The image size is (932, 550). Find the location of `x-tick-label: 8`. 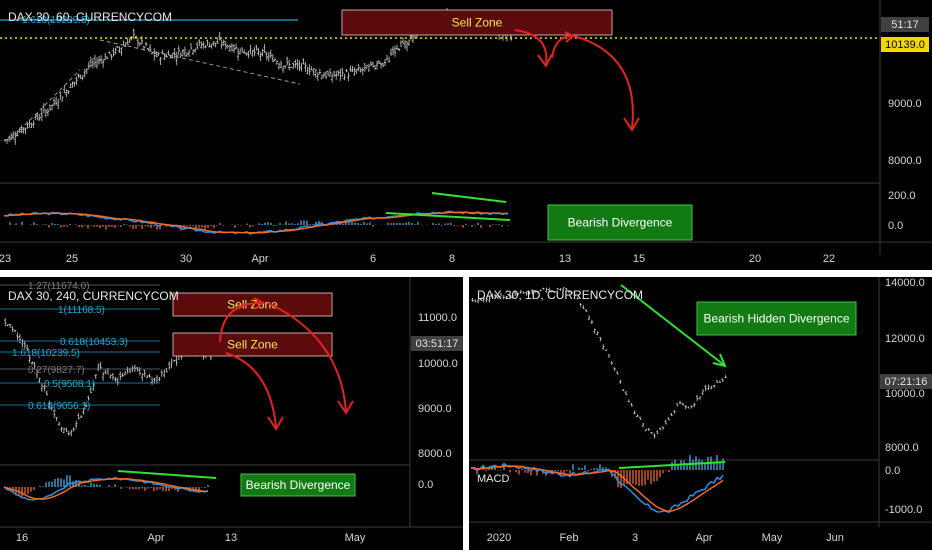

x-tick-label: 8 is located at coordinates (452, 259).